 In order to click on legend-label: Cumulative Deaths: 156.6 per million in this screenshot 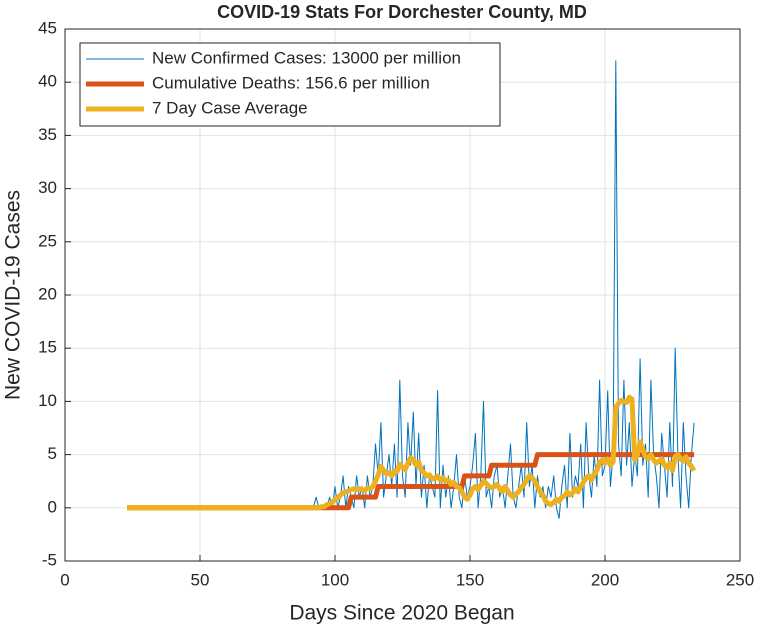, I will do `click(291, 82)`.